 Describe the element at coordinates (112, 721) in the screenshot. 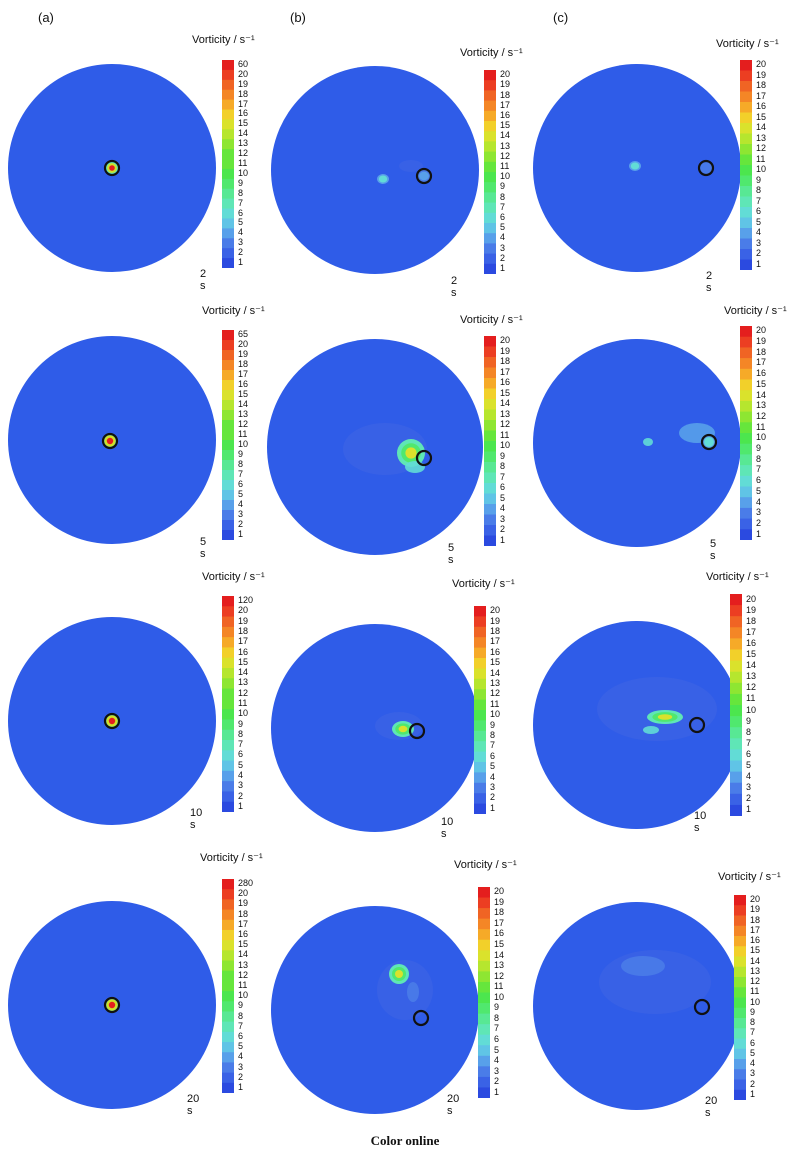

I see `vorticity-field-disk` at that location.